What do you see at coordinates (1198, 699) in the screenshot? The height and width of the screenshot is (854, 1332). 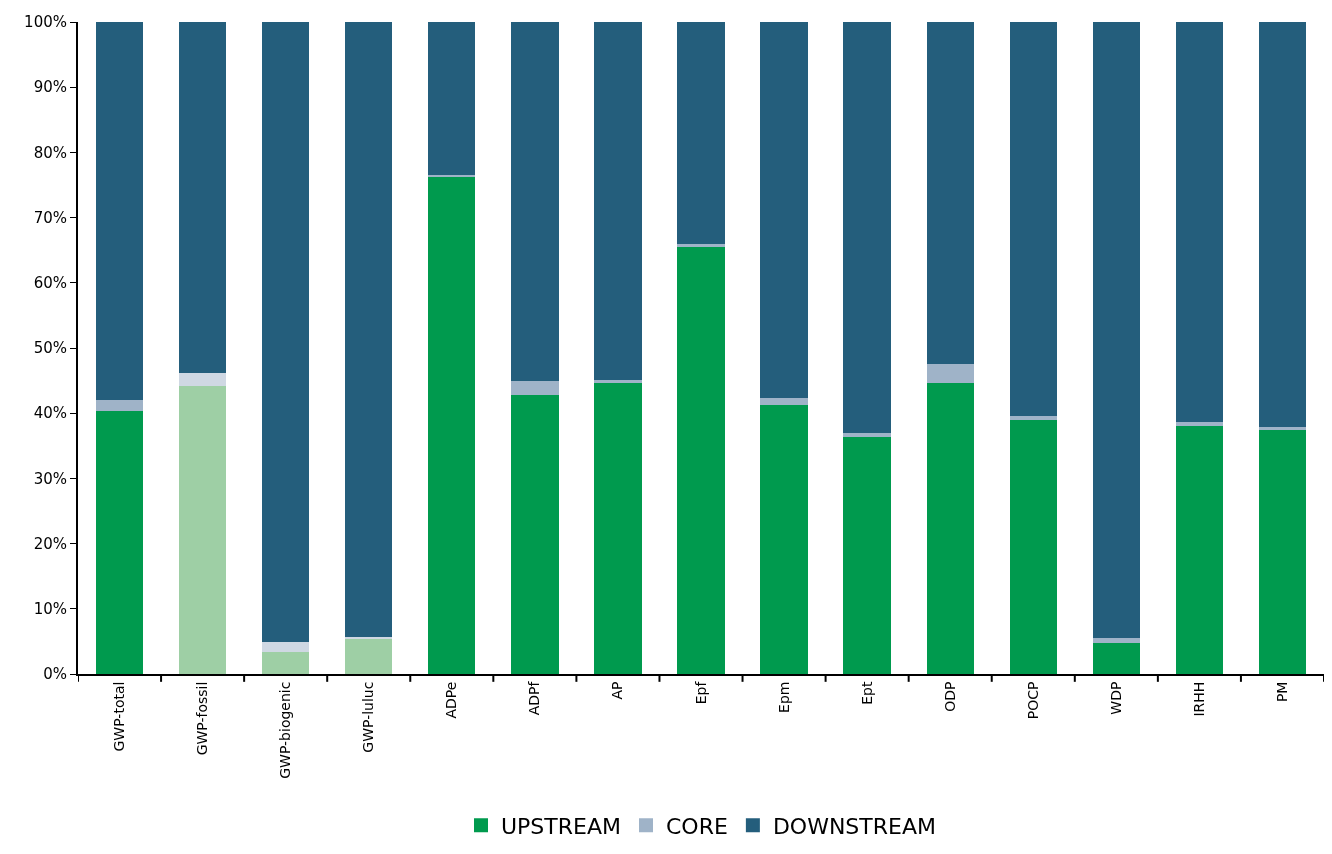 I see `x-tick-label: IRHH` at bounding box center [1198, 699].